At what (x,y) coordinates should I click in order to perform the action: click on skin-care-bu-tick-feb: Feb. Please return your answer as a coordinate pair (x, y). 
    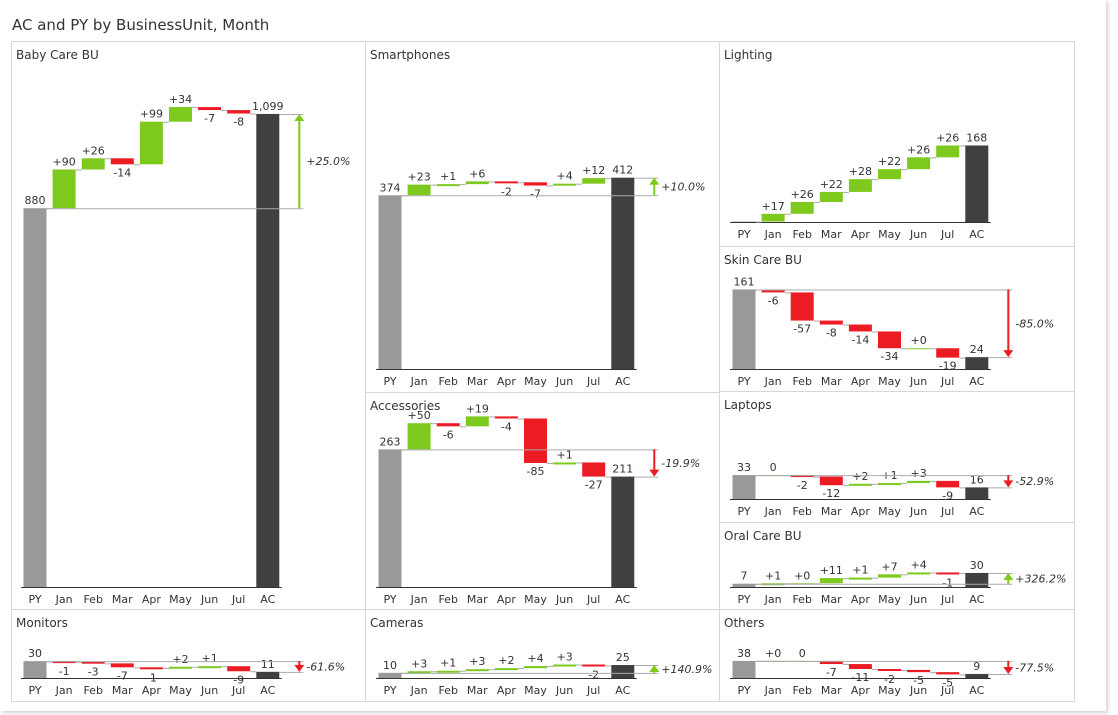
    Looking at the image, I should click on (801, 381).